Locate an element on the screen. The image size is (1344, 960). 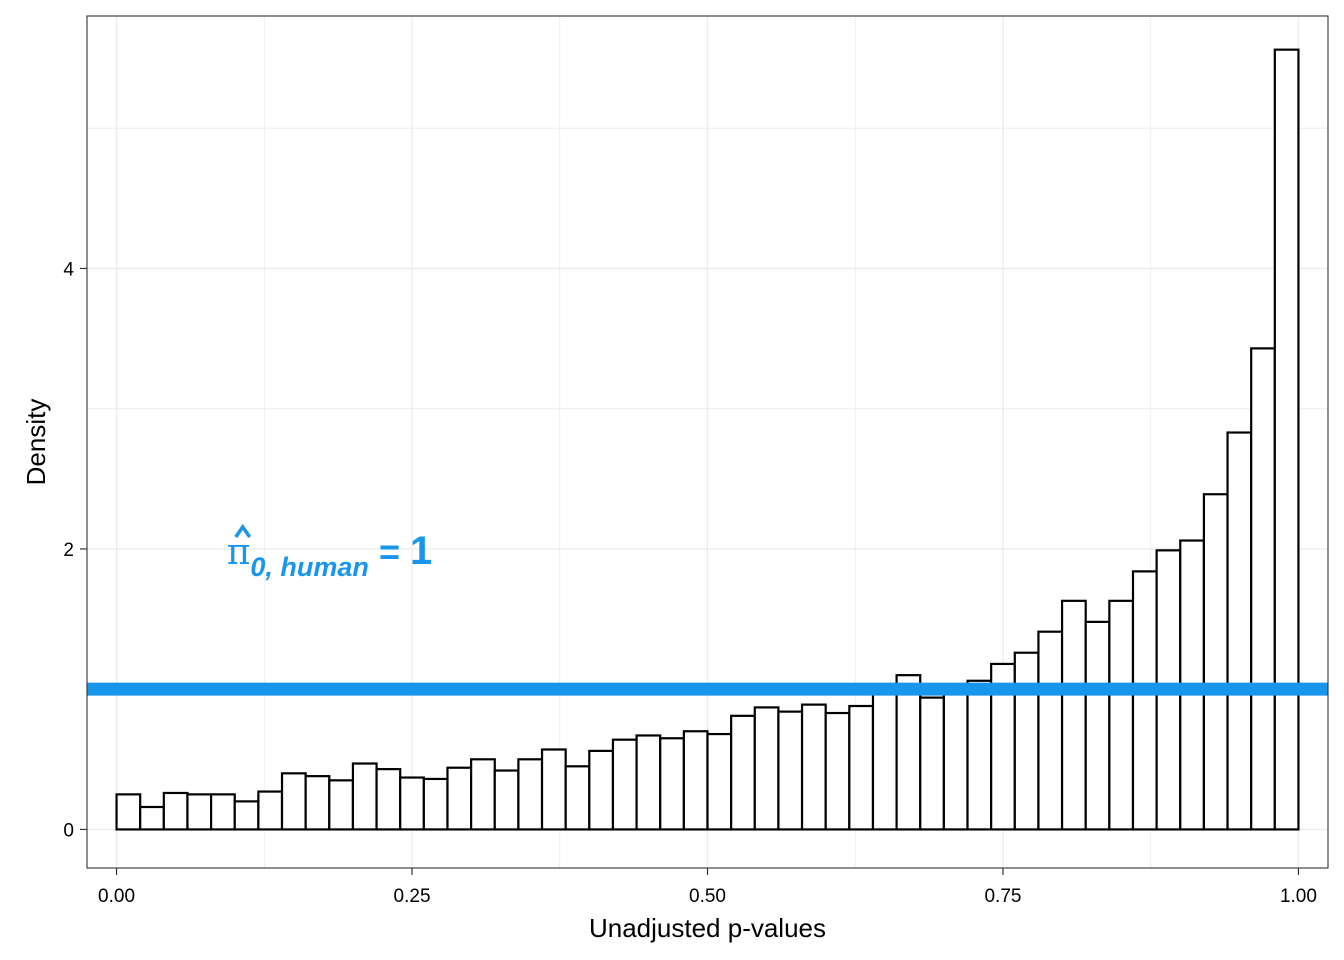
y-tick-label: 0 is located at coordinates (68, 830).